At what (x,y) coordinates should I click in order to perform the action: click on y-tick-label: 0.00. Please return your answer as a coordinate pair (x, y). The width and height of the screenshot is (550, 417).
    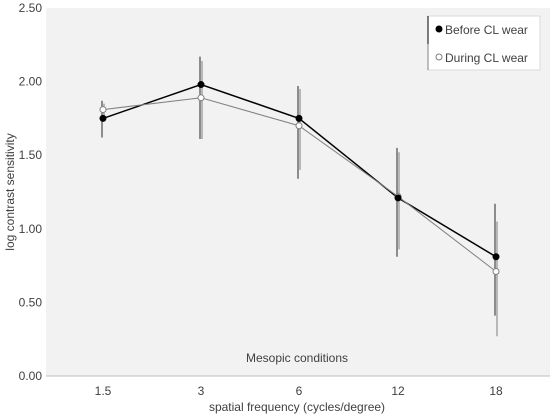
    Looking at the image, I should click on (31, 376).